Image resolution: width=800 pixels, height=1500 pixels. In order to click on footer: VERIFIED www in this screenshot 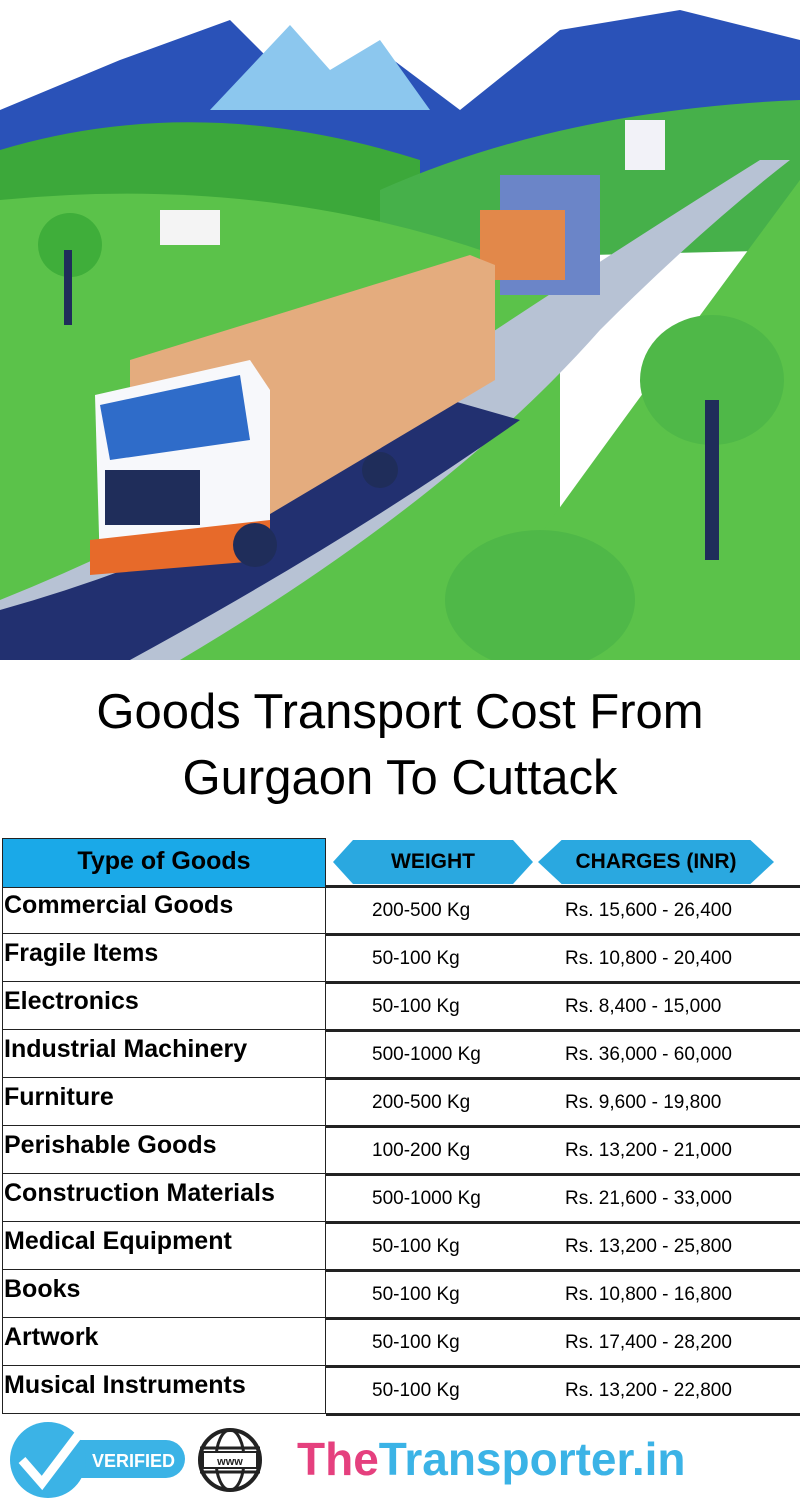, I will do `click(400, 1459)`.